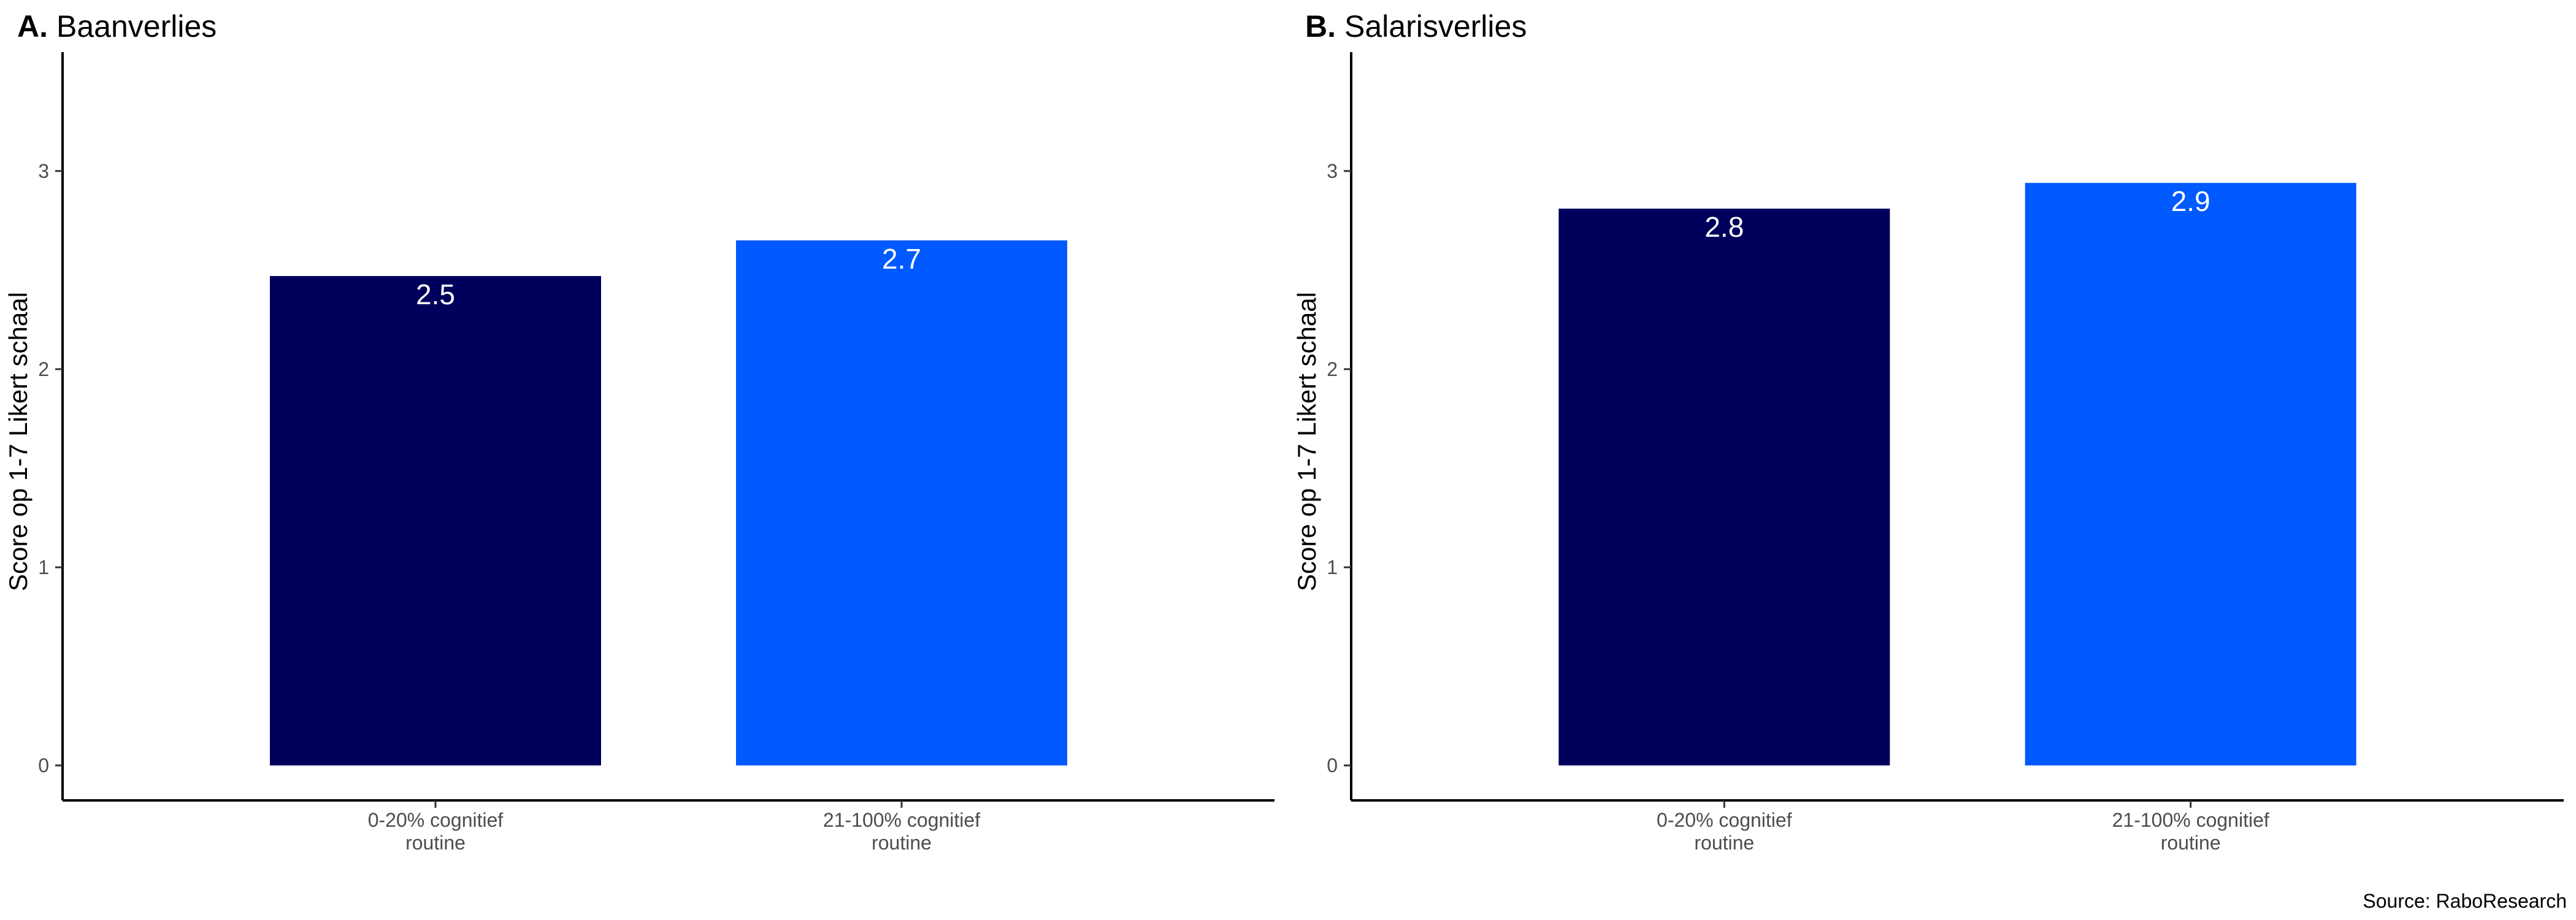  I want to click on bar-data-label: 2.9, so click(2190, 201).